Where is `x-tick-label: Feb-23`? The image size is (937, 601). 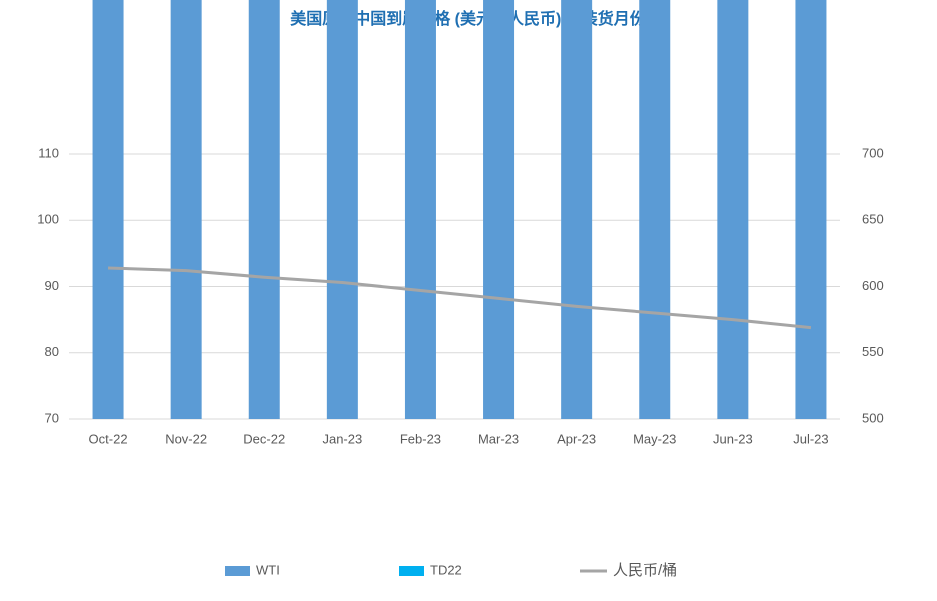
x-tick-label: Feb-23 is located at coordinates (420, 438).